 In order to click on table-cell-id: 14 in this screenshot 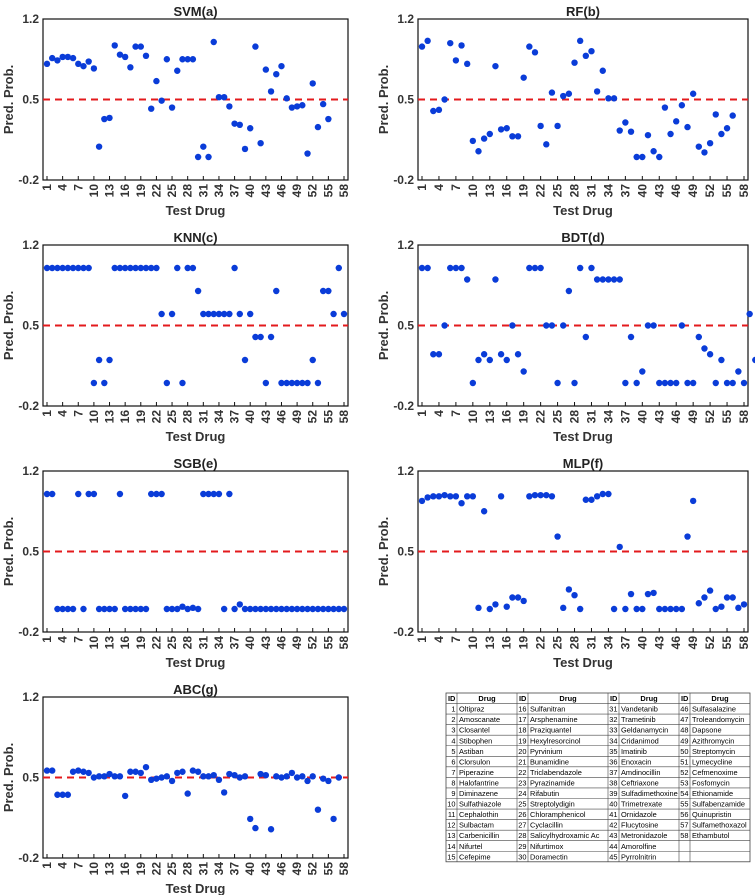, I will do `click(451, 846)`.